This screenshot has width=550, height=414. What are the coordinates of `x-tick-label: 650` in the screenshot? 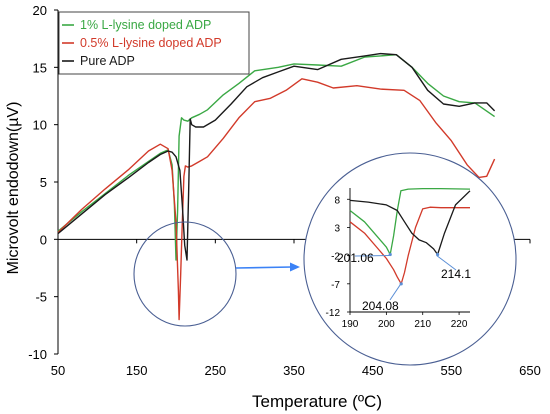 It's located at (530, 370).